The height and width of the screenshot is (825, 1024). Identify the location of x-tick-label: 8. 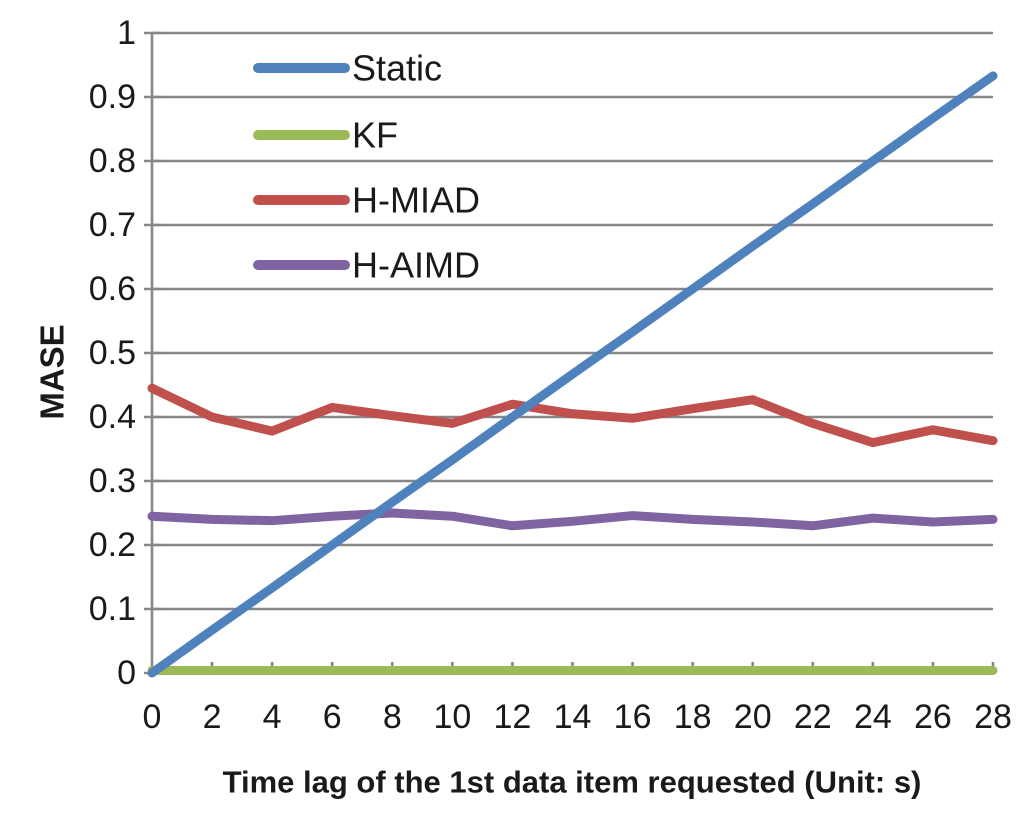
(392, 717).